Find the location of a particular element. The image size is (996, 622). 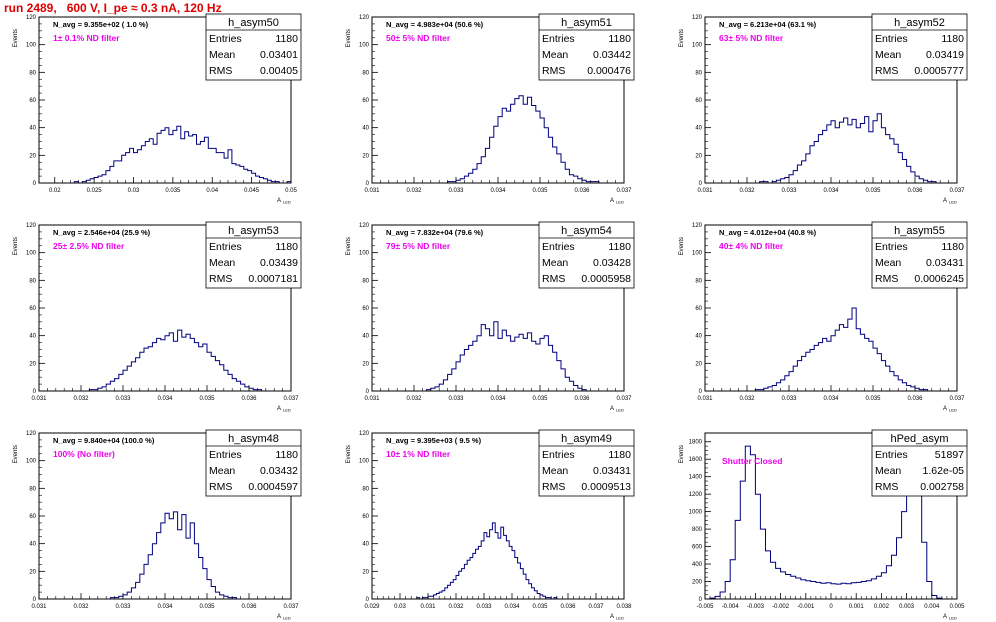

x-tick-label: 0.05 is located at coordinates (291, 191).